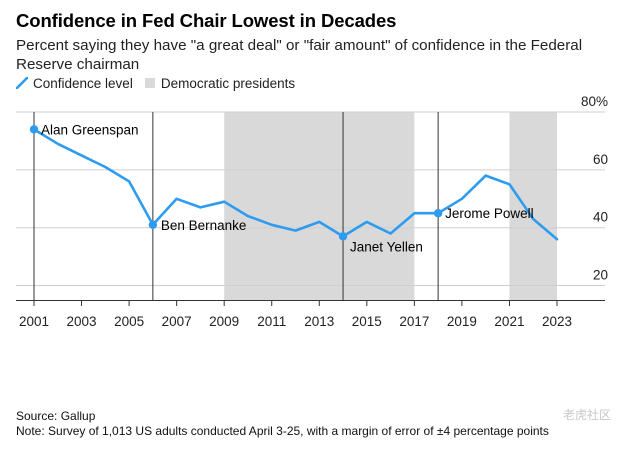 This screenshot has width=621, height=452. Describe the element at coordinates (34, 321) in the screenshot. I see `x-tick-label-0: 2001` at that location.